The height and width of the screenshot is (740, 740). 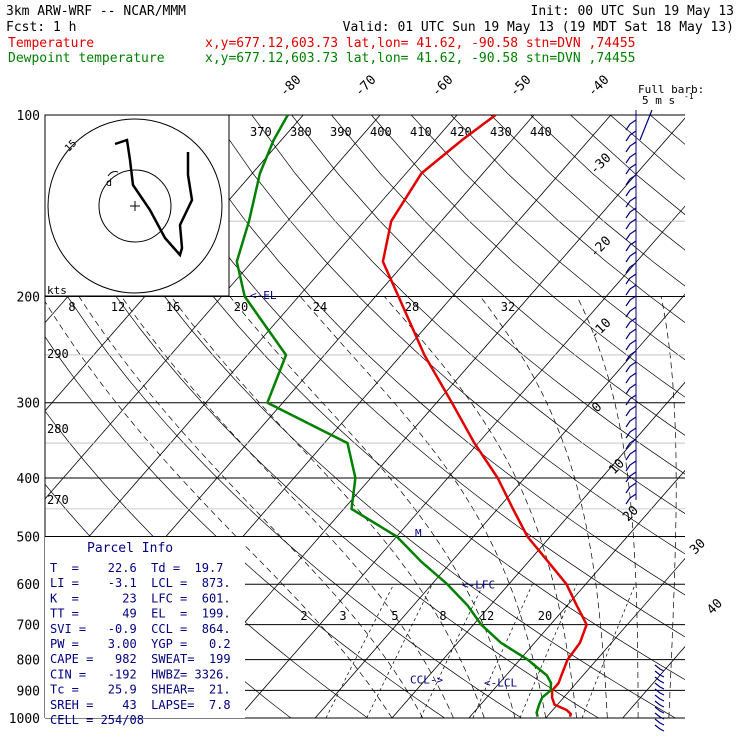 What do you see at coordinates (58, 500) in the screenshot?
I see `height-label: 270` at bounding box center [58, 500].